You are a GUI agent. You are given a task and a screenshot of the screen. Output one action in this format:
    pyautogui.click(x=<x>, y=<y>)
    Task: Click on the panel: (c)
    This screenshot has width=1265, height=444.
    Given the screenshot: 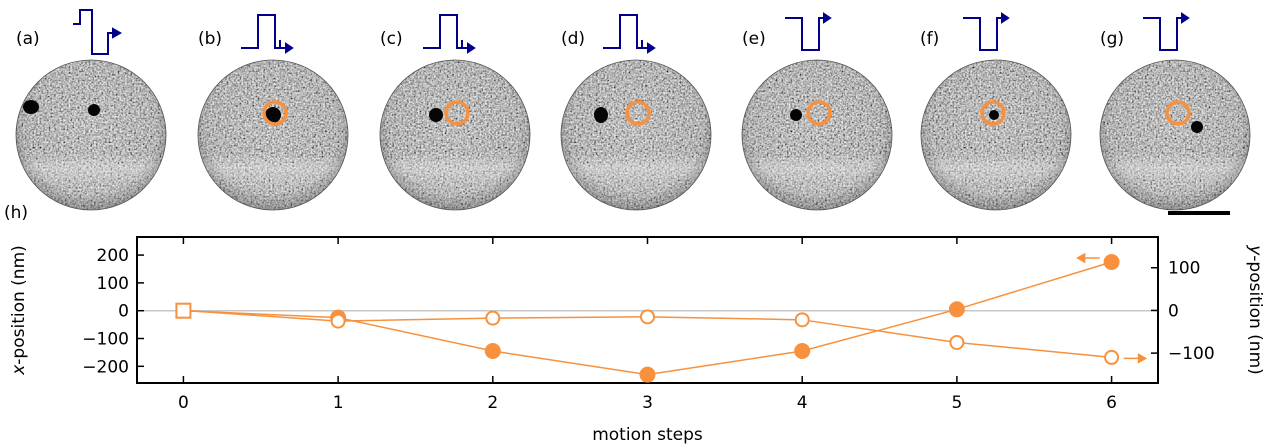 What is the action you would take?
    pyautogui.click(x=455, y=112)
    